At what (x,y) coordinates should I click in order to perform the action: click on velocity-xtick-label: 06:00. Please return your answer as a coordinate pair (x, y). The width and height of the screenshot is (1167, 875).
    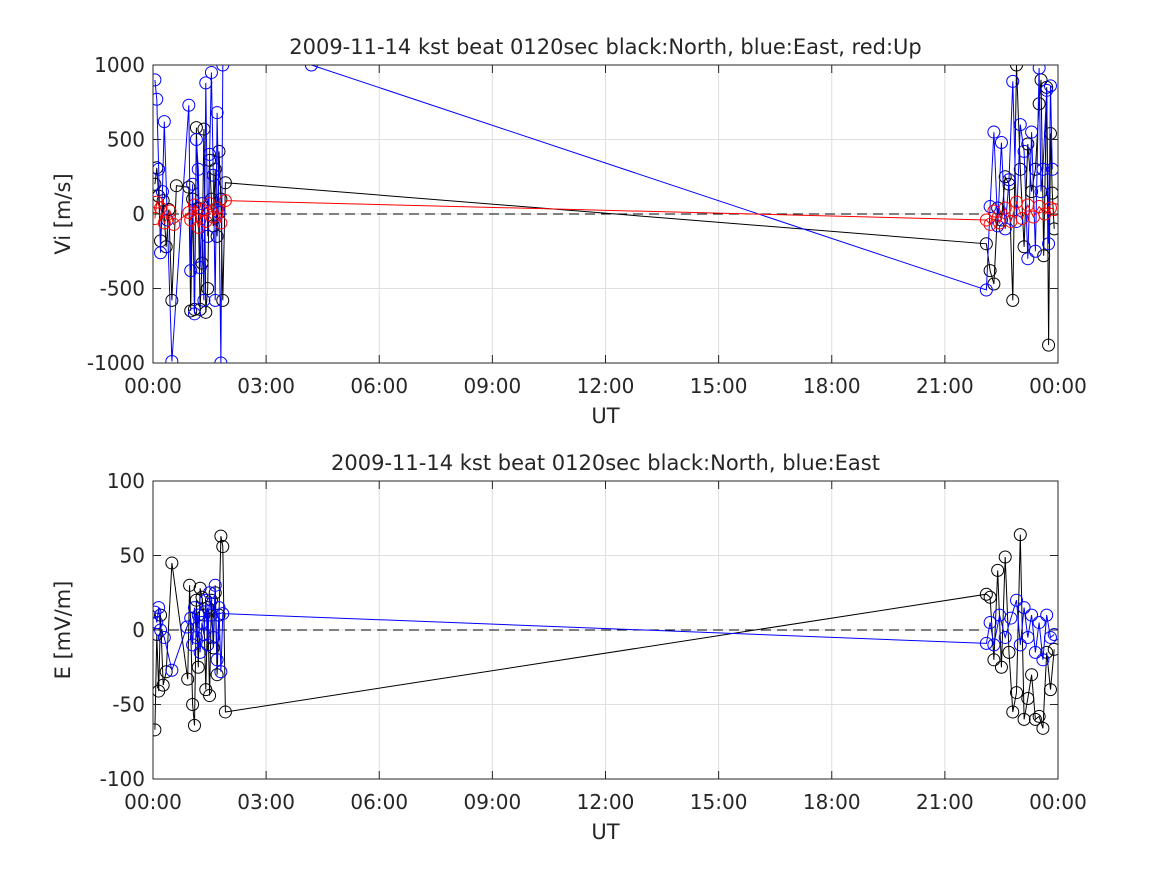
    Looking at the image, I should click on (379, 386).